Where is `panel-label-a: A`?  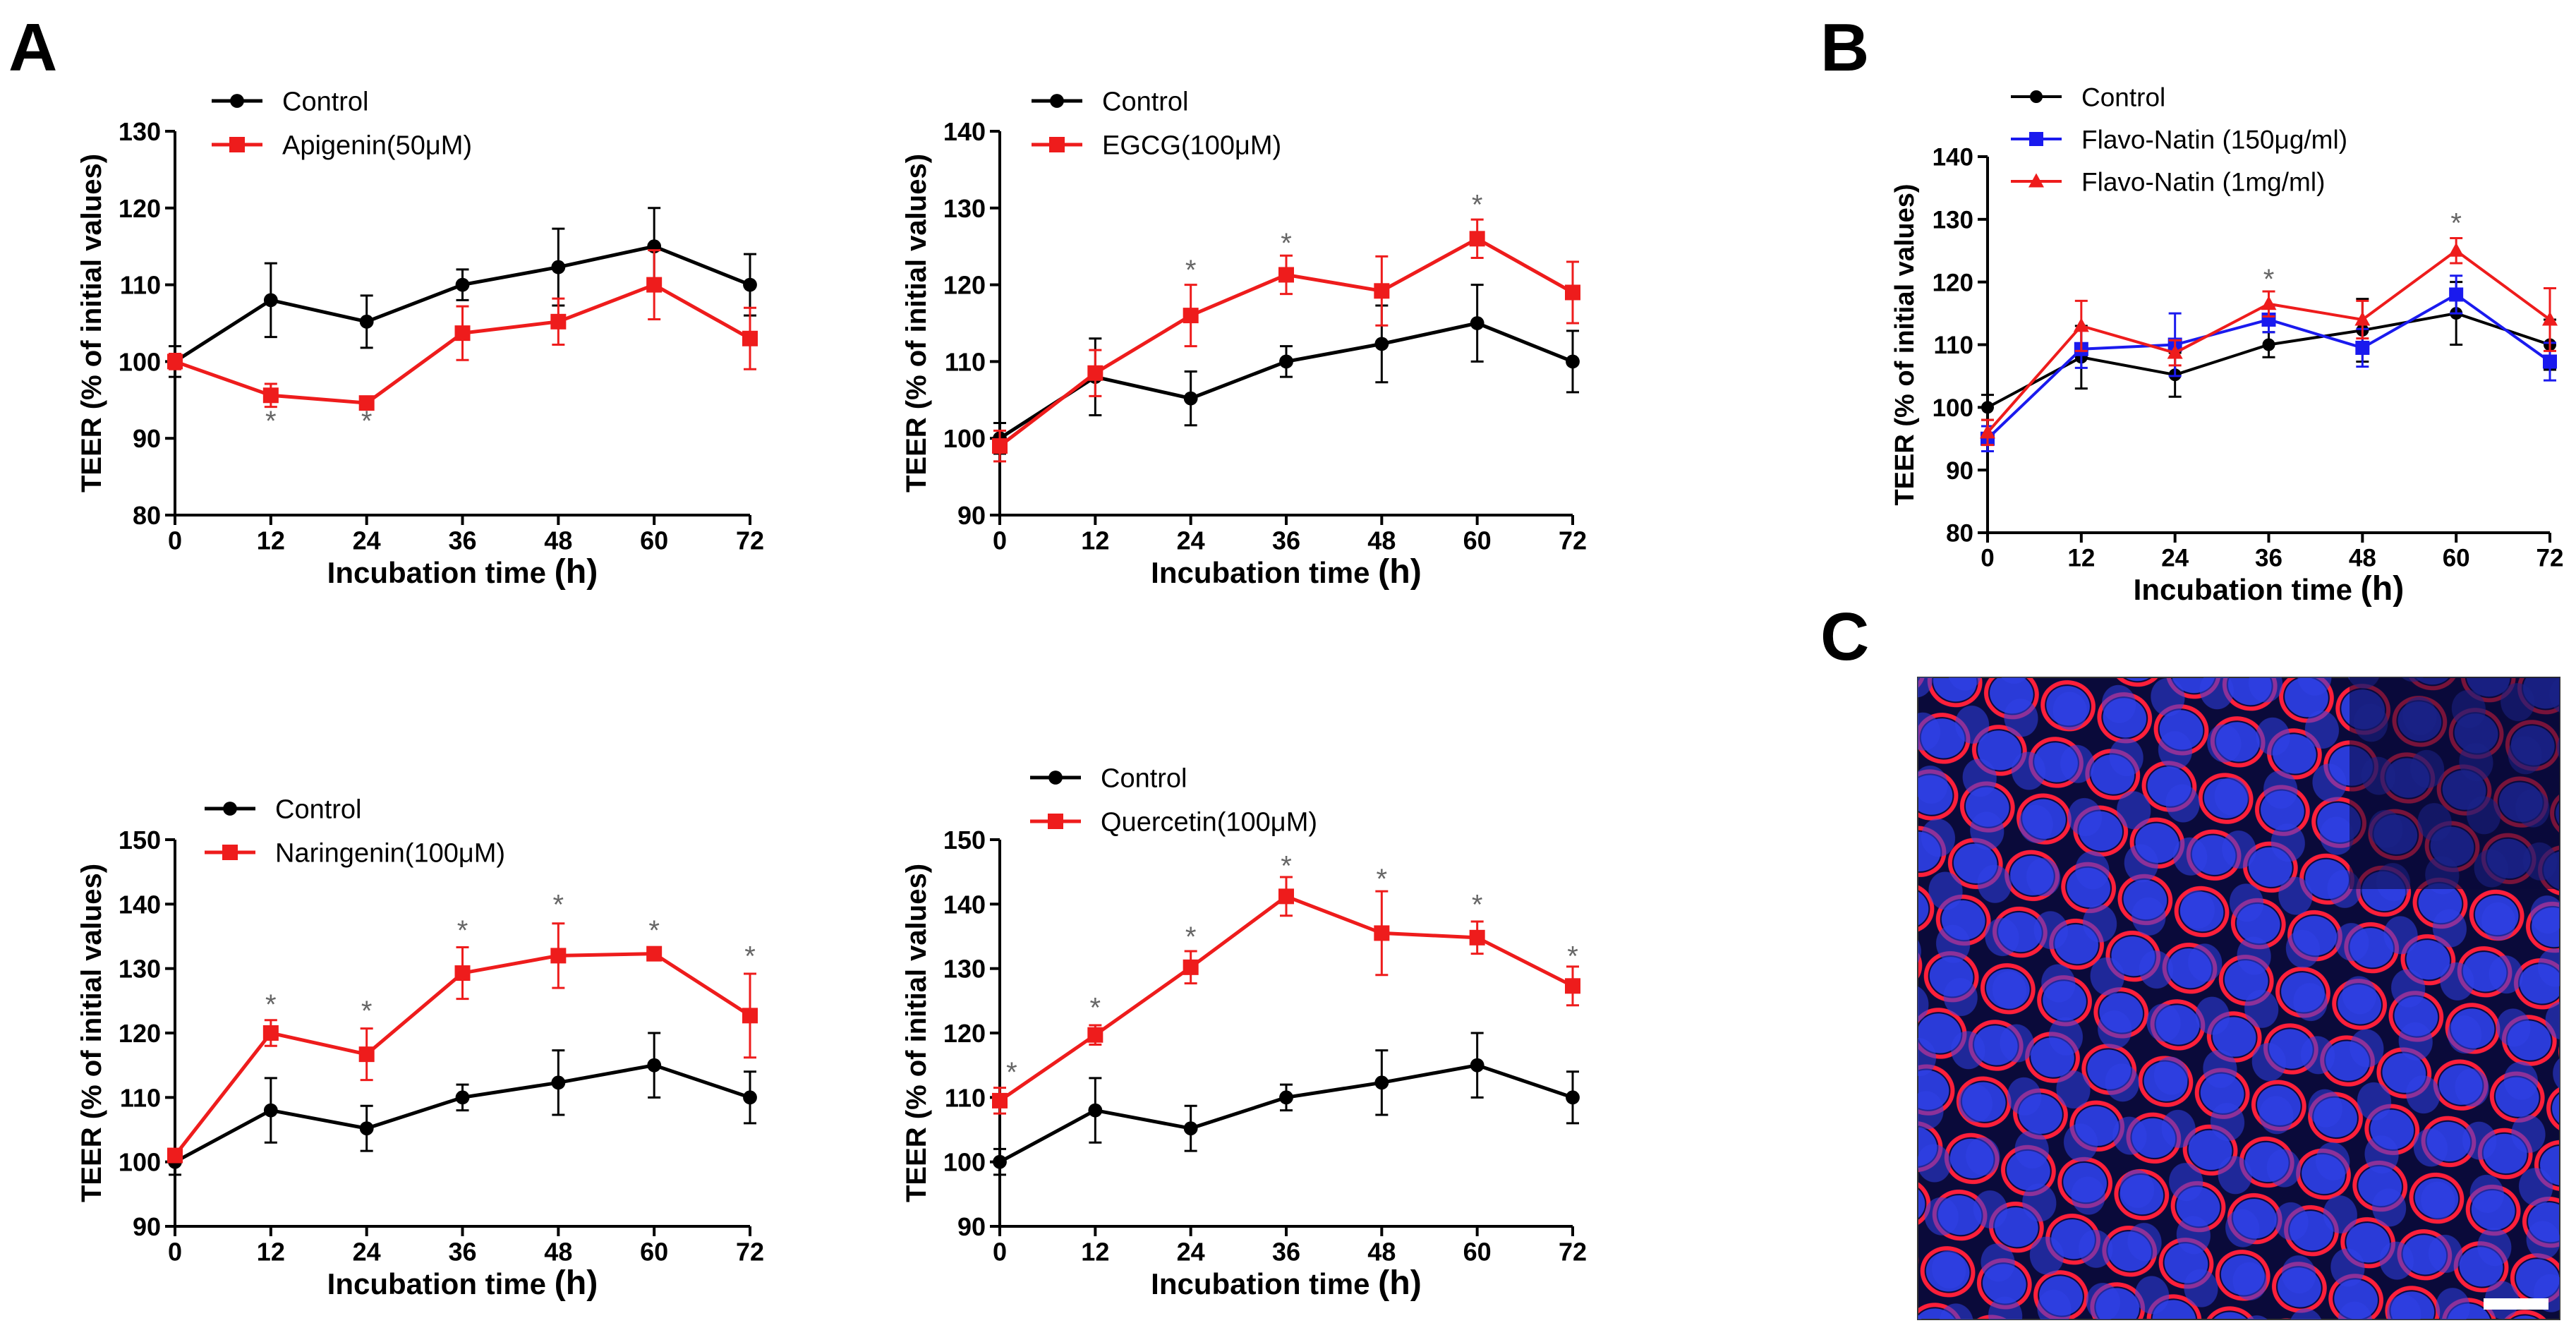
panel-label-a: A is located at coordinates (33, 47).